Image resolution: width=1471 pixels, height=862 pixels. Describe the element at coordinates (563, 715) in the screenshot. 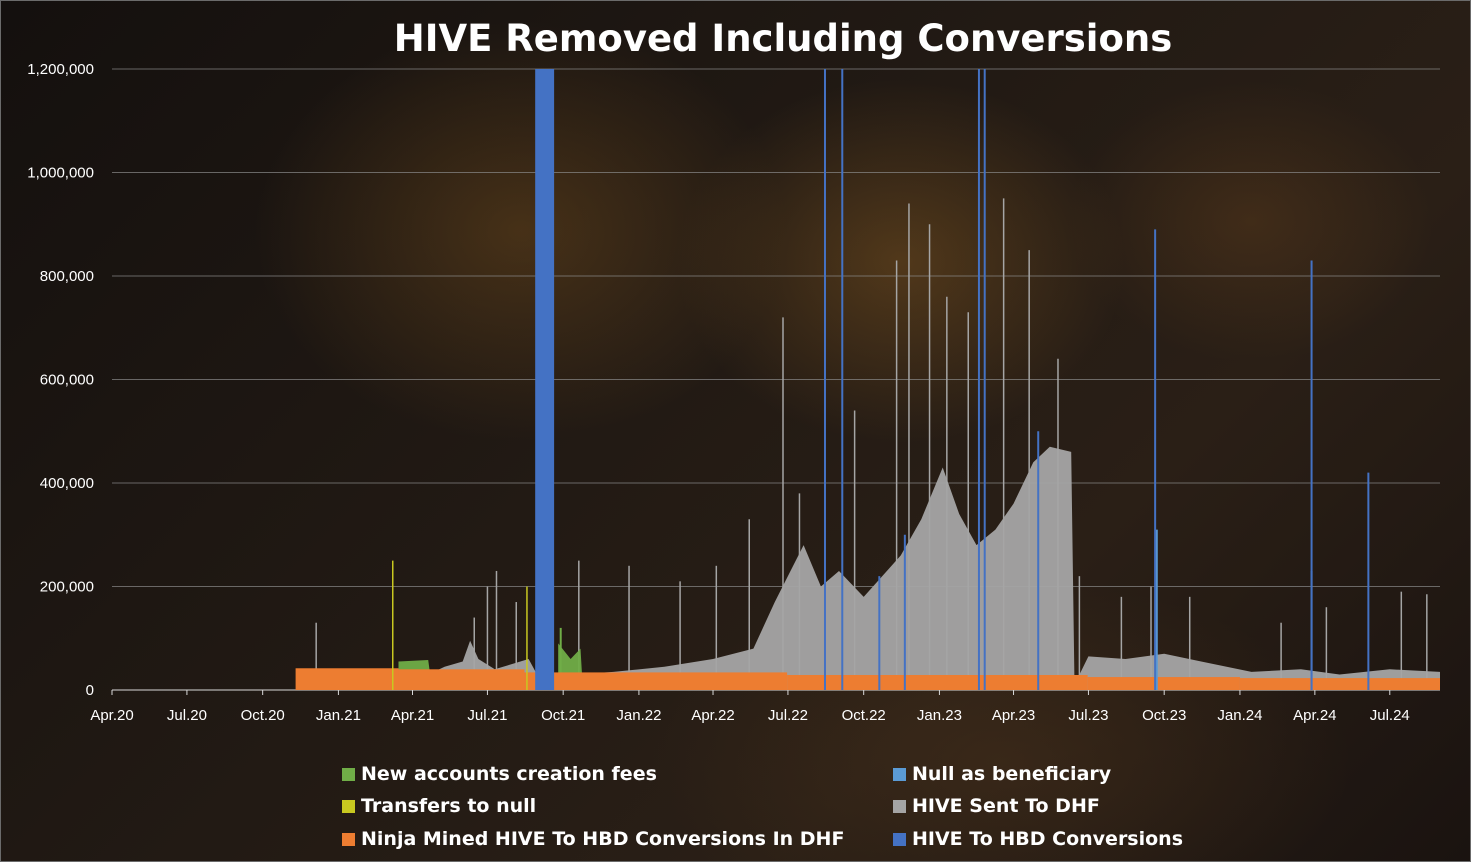

I see `x-tick-label: Oct.21` at that location.